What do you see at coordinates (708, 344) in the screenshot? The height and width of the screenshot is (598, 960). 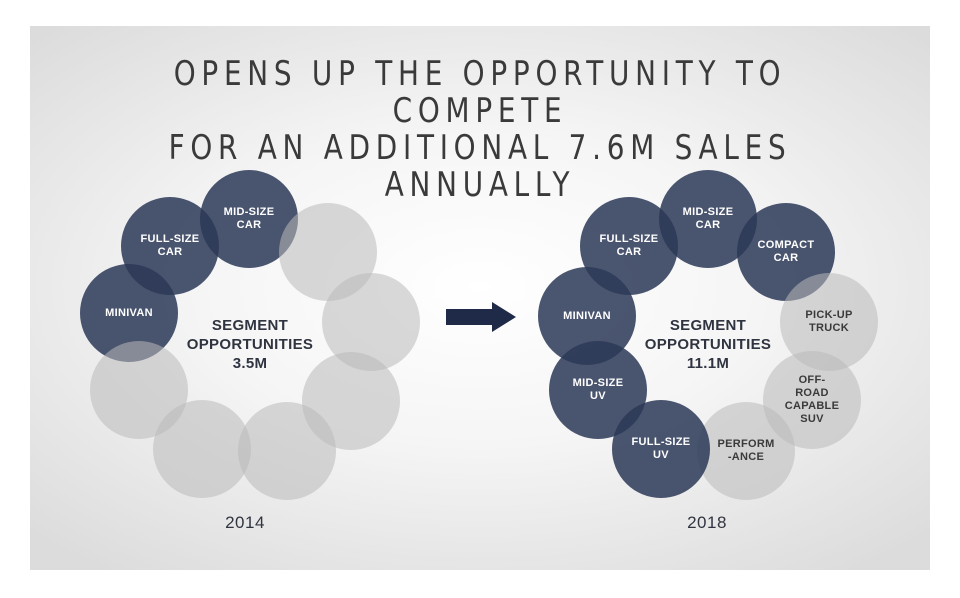 I see `center-label-2018: SEGMENT OPPORTUNITIES 11.1M` at bounding box center [708, 344].